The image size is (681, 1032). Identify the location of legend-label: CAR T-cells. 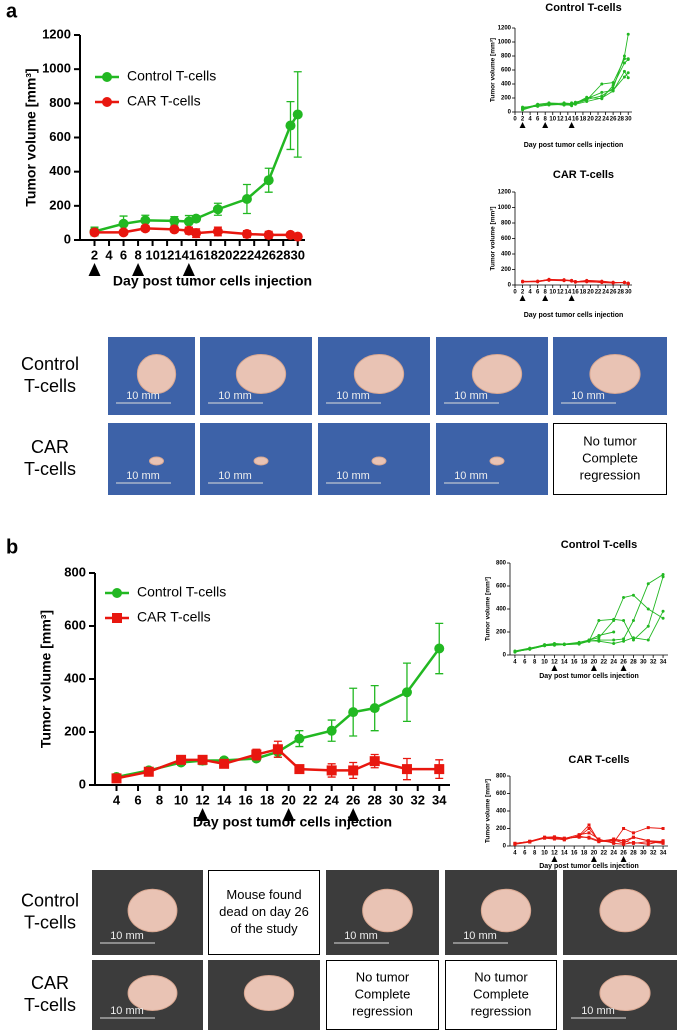
(164, 101).